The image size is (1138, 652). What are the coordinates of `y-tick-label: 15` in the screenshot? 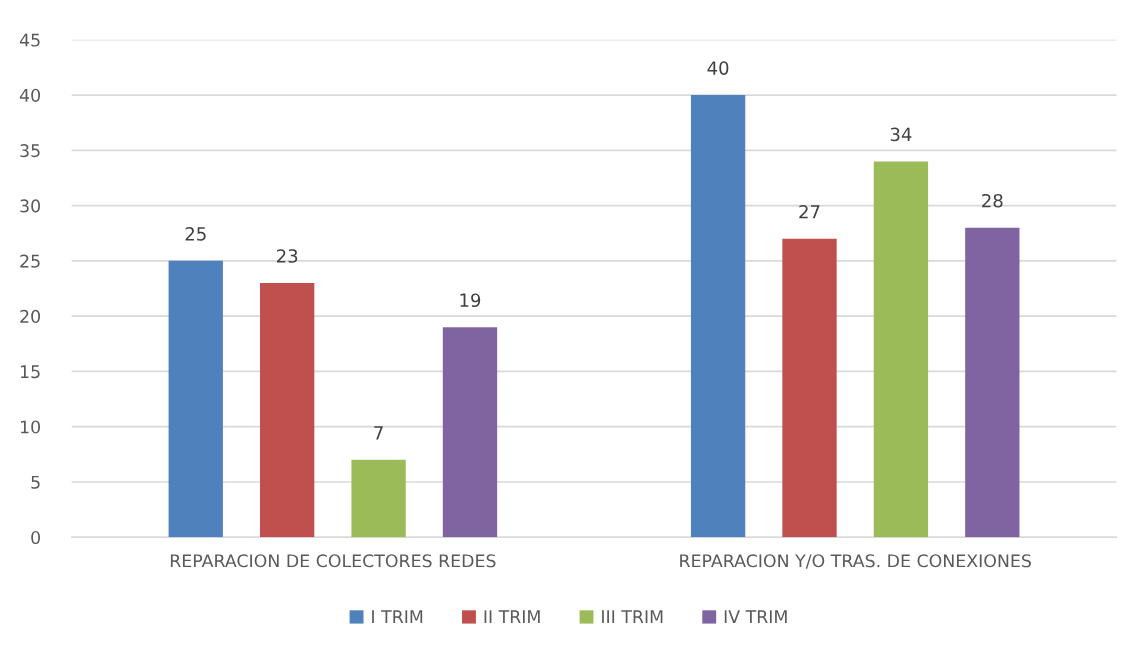 It's located at (30, 372).